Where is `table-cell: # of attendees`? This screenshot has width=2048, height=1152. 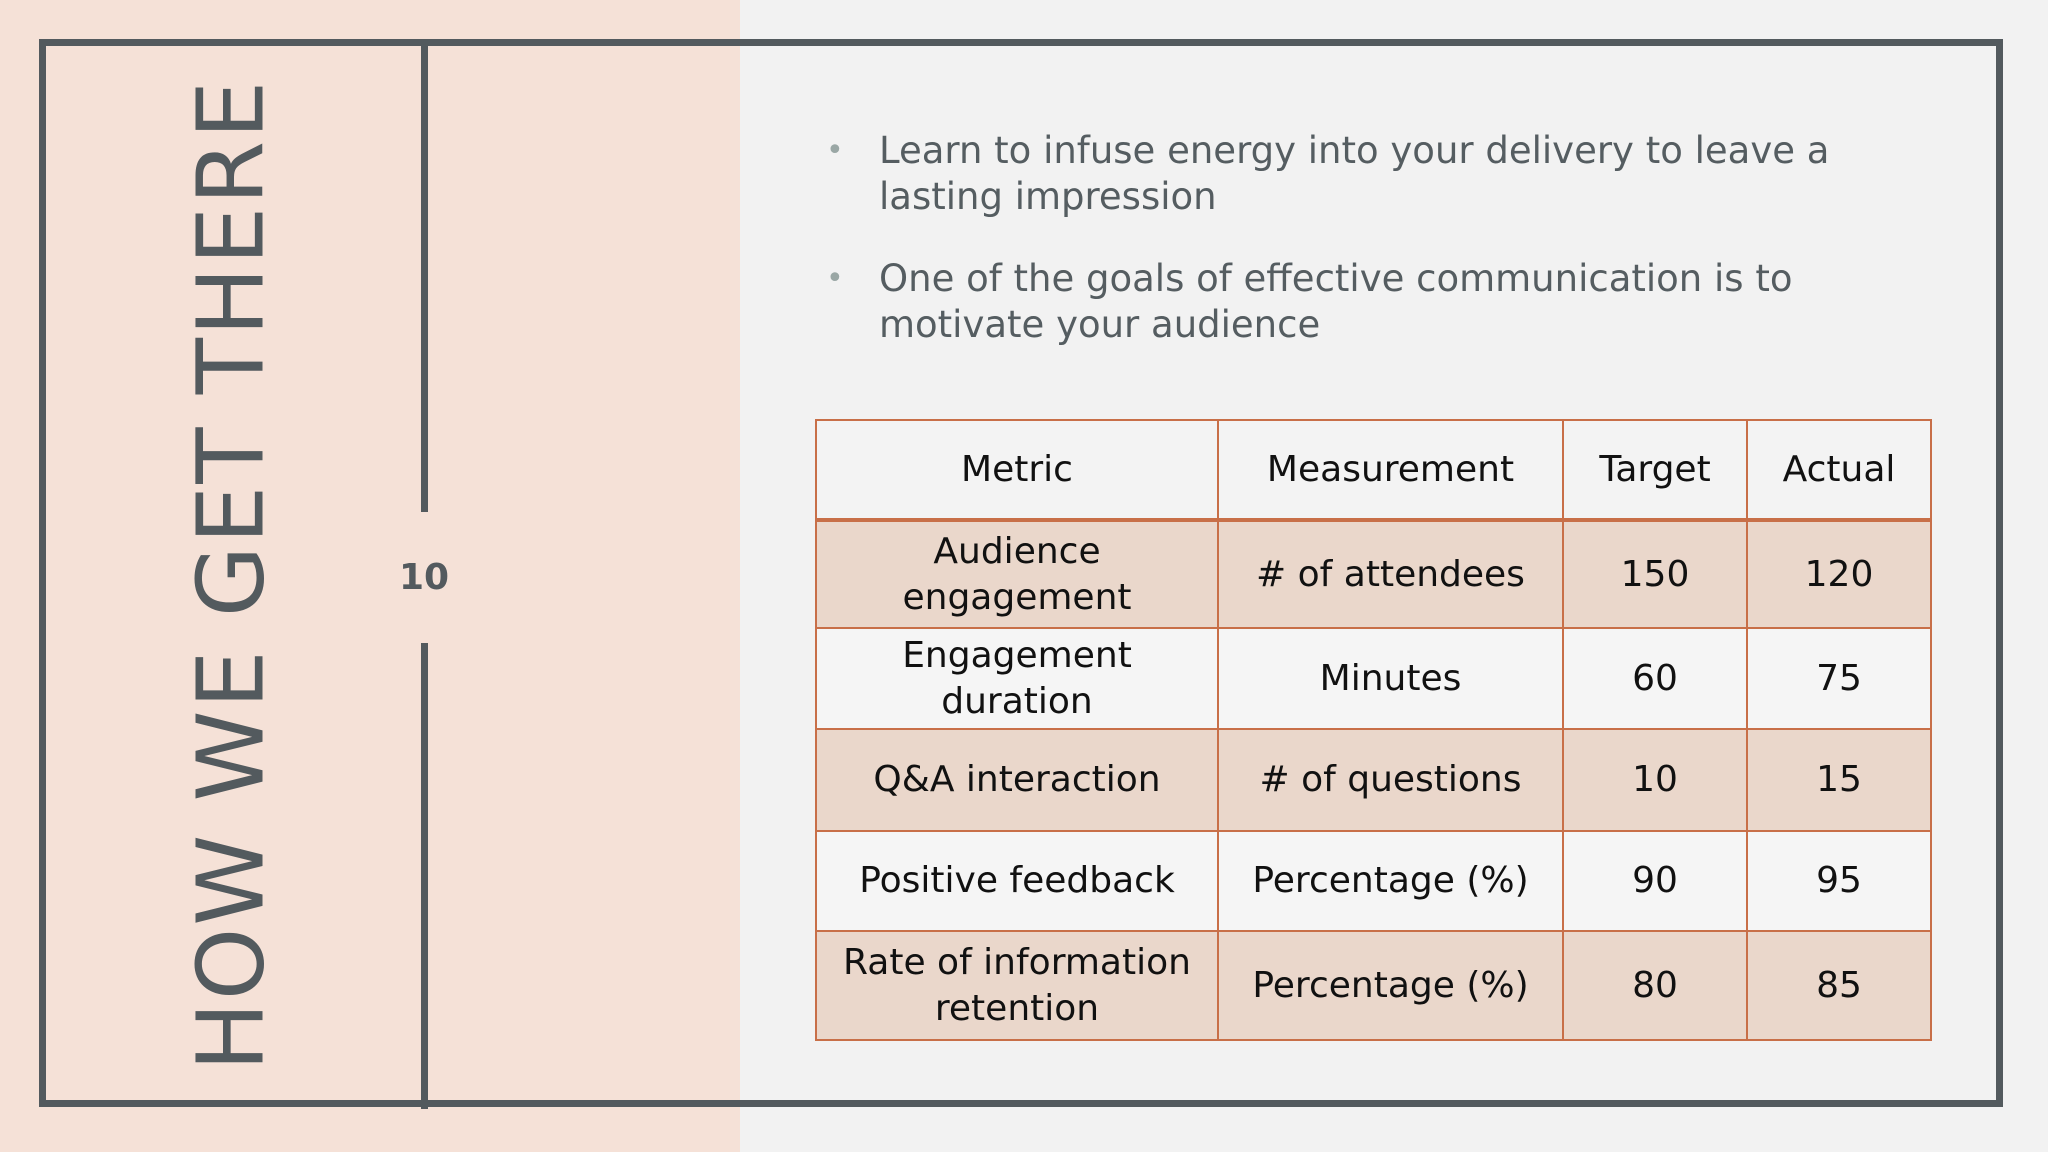
table-cell: # of attendees is located at coordinates (1390, 574).